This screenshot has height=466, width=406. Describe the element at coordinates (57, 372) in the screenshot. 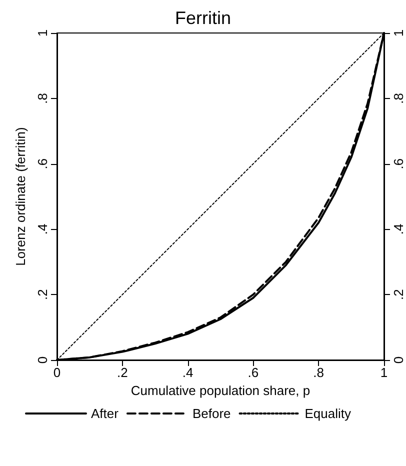

I see `x-tick-label: 0` at that location.